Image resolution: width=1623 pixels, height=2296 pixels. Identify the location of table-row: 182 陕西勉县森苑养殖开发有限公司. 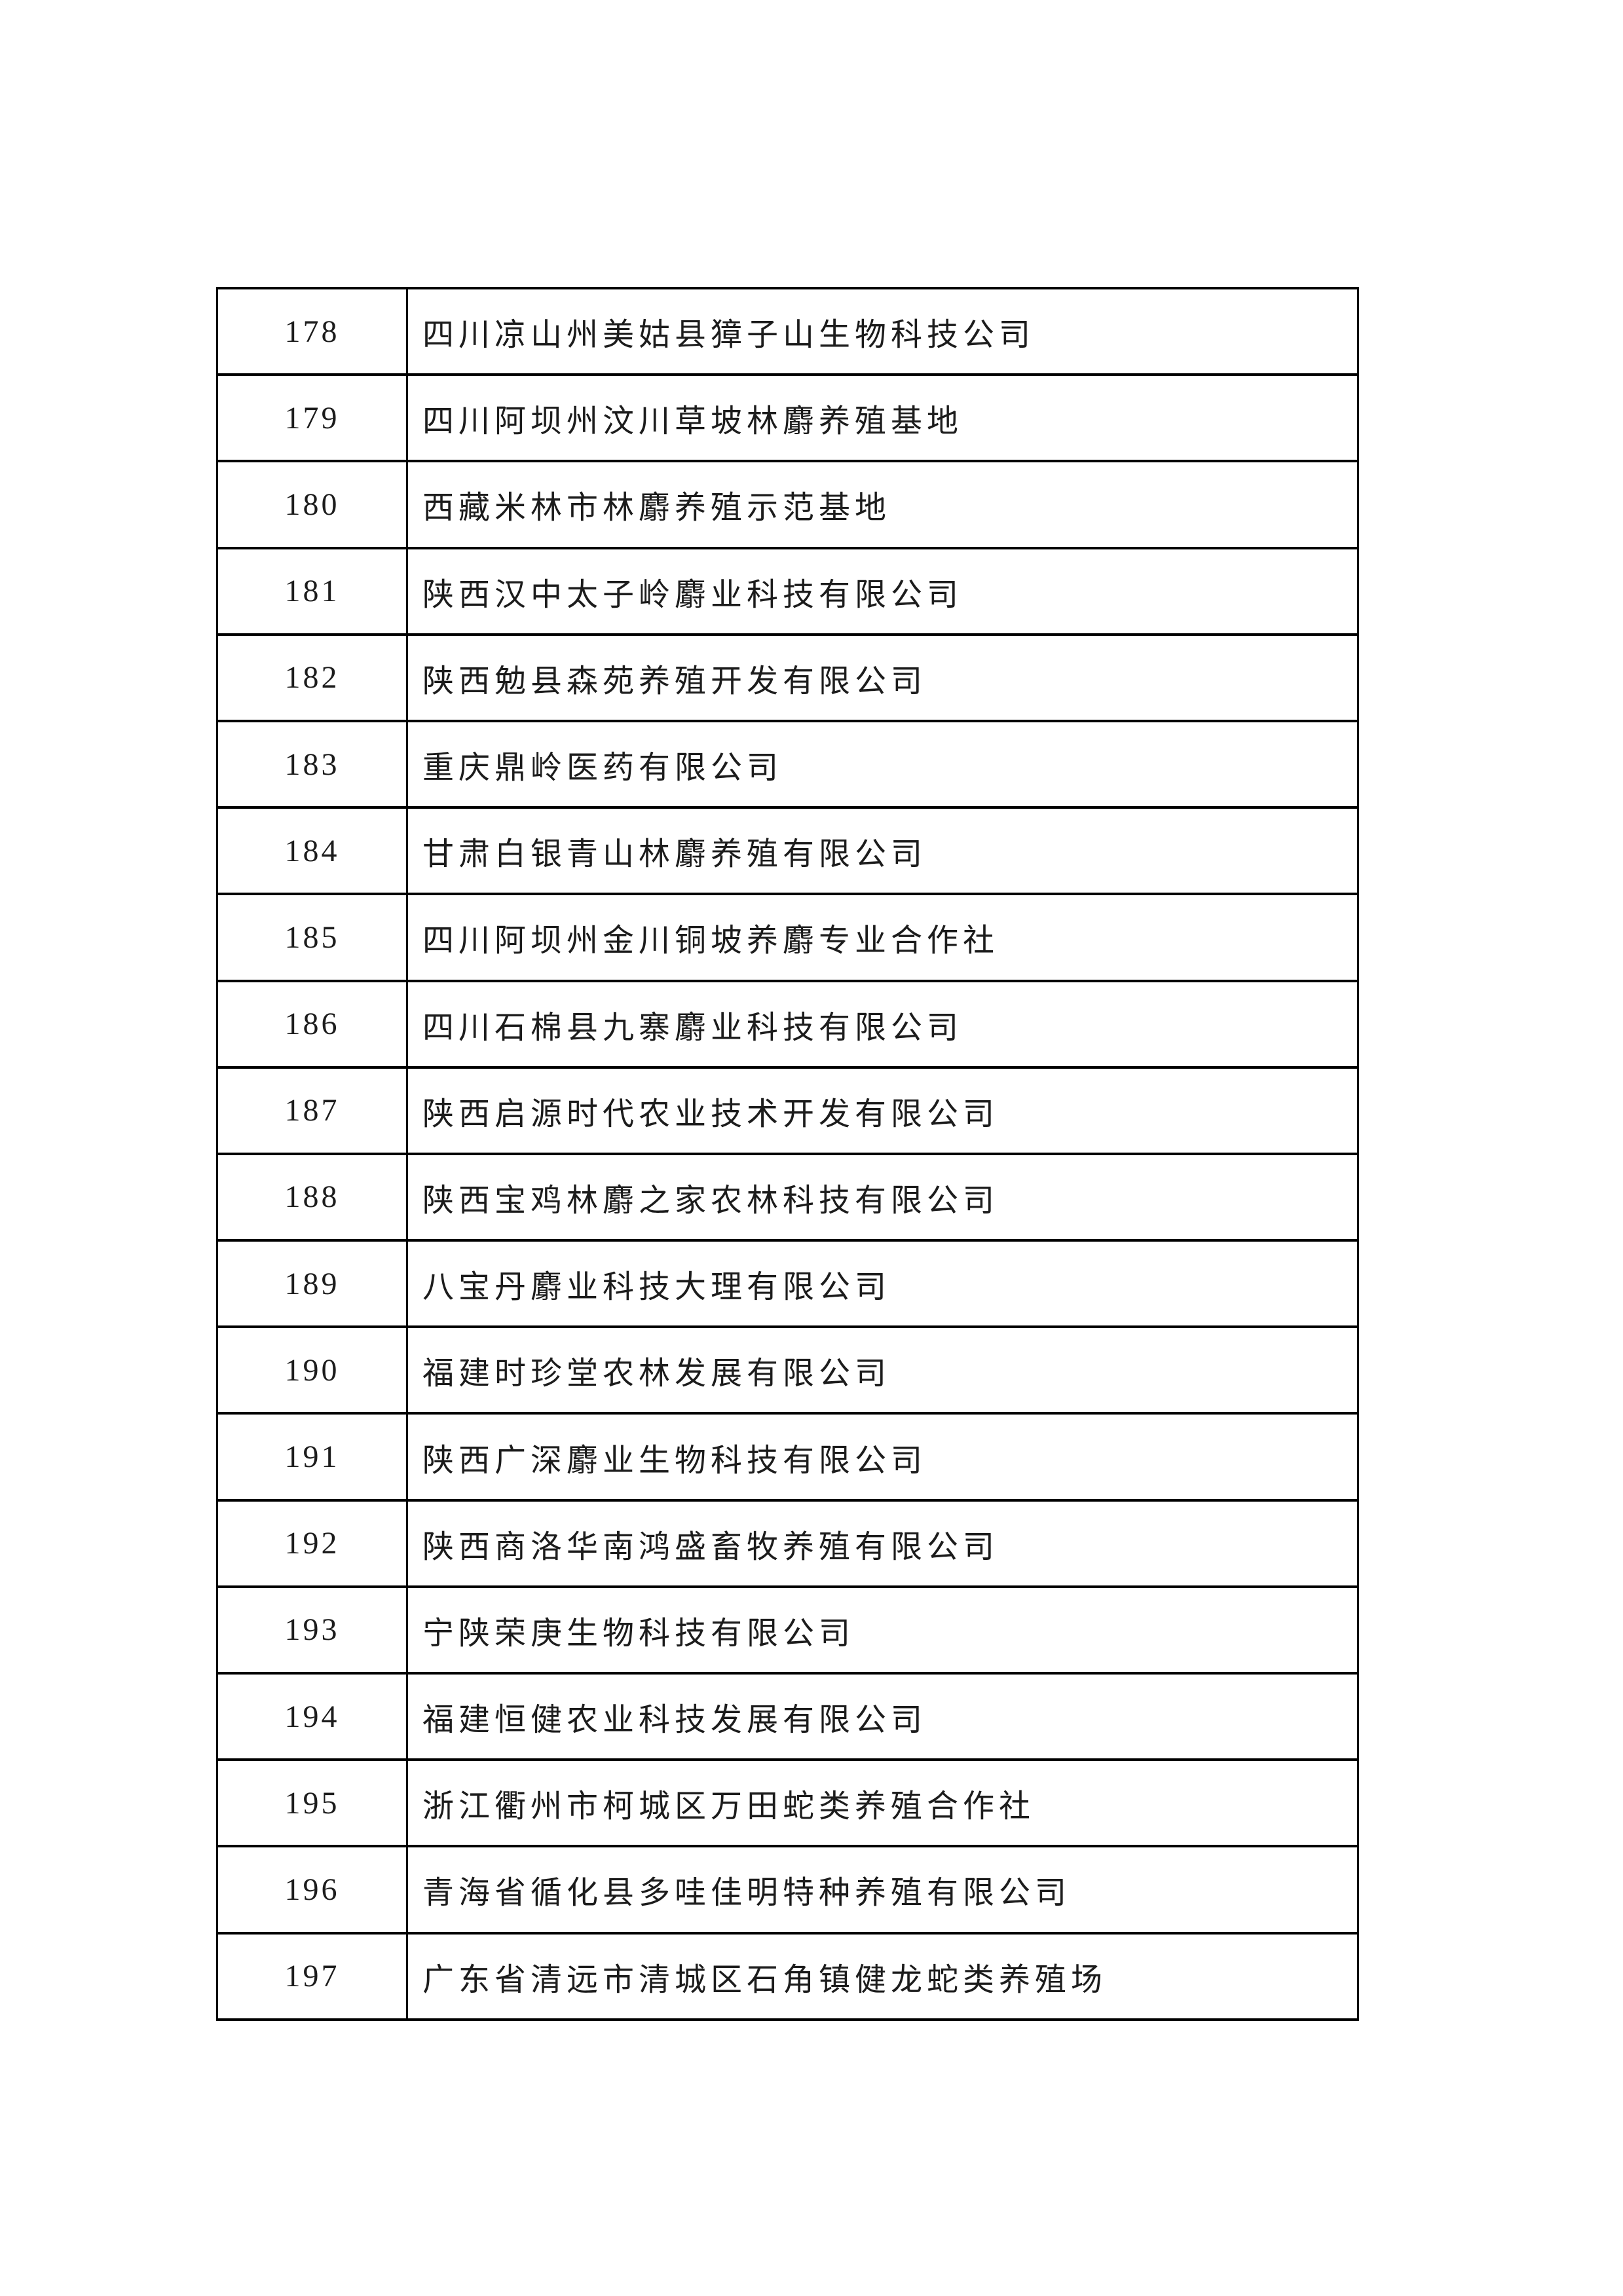
(787, 678).